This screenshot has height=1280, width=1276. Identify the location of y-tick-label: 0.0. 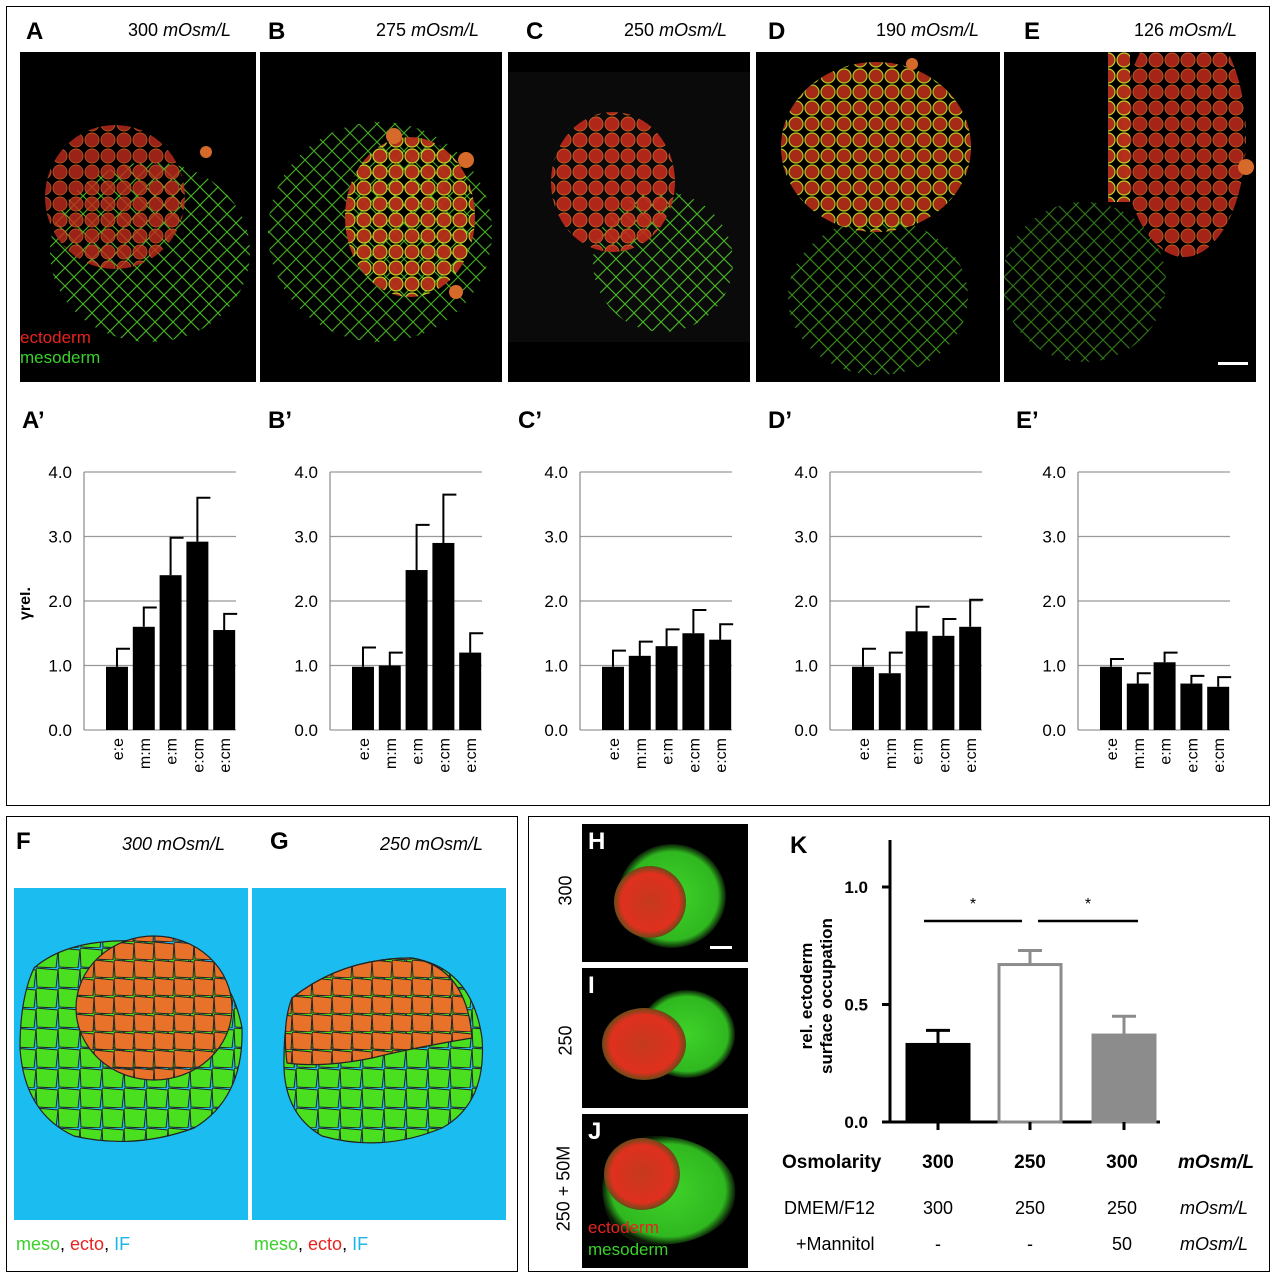
(1054, 730).